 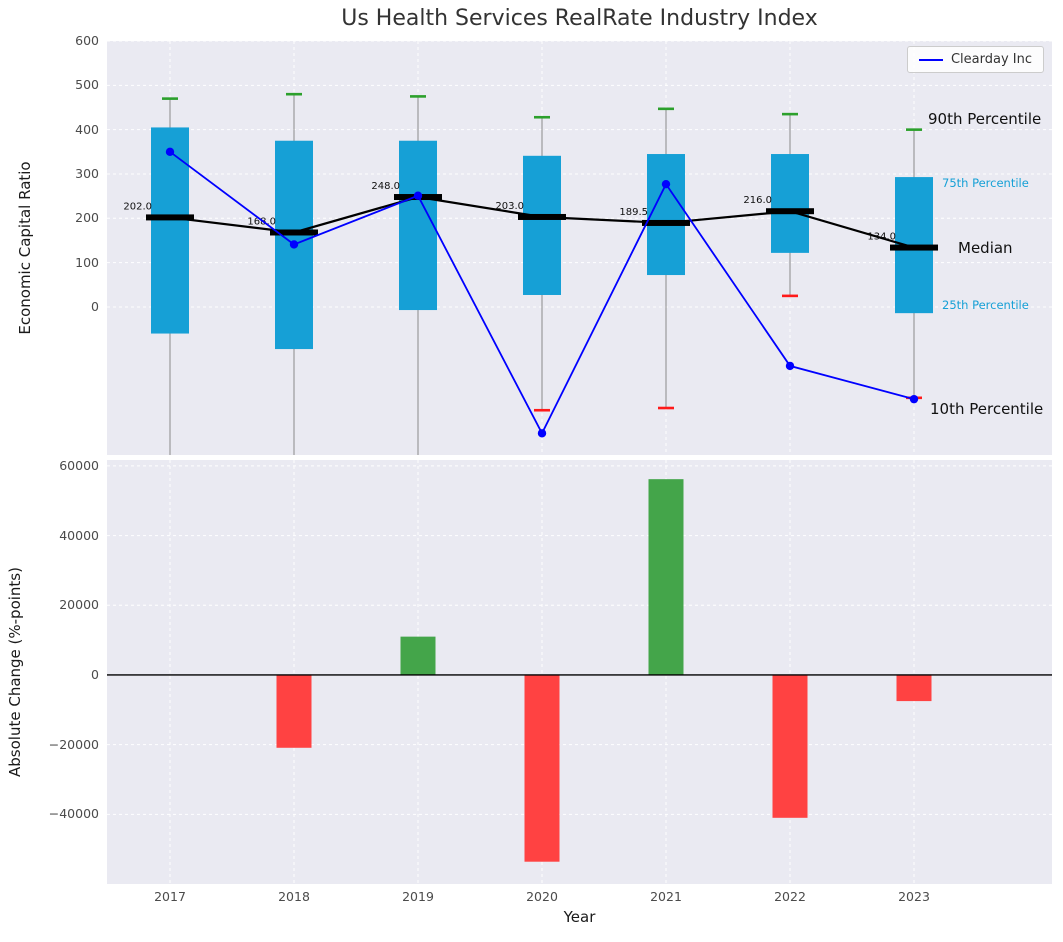 I want to click on x-axis-label: Year, so click(x=579, y=917).